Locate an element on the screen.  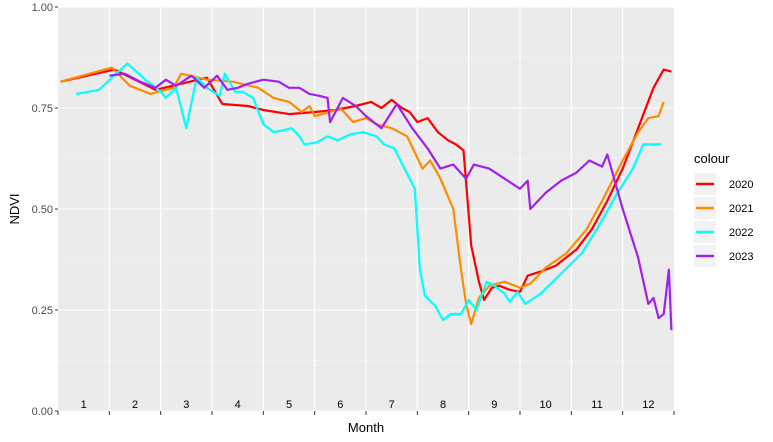
y-tick-label: 0.25 is located at coordinates (42, 311).